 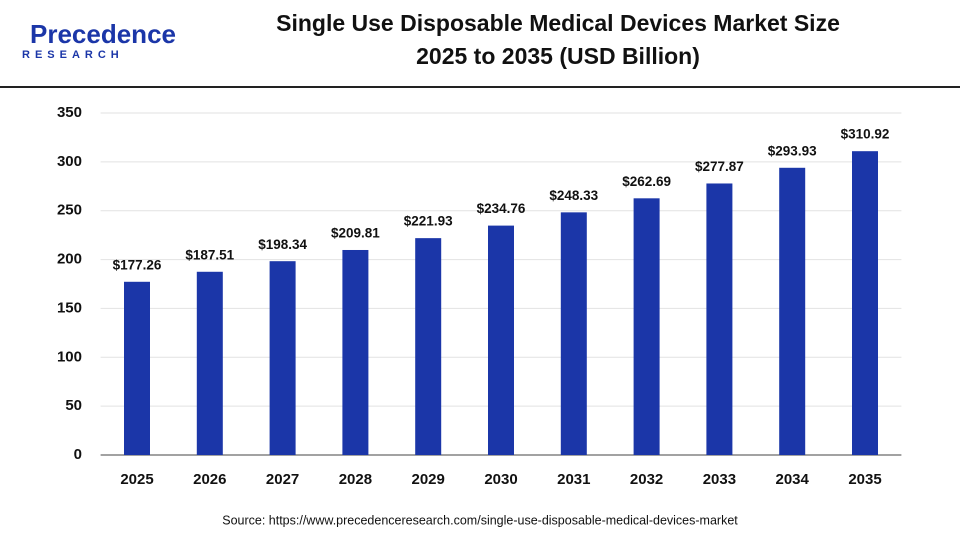 I want to click on value-label: $293.93, so click(x=792, y=150).